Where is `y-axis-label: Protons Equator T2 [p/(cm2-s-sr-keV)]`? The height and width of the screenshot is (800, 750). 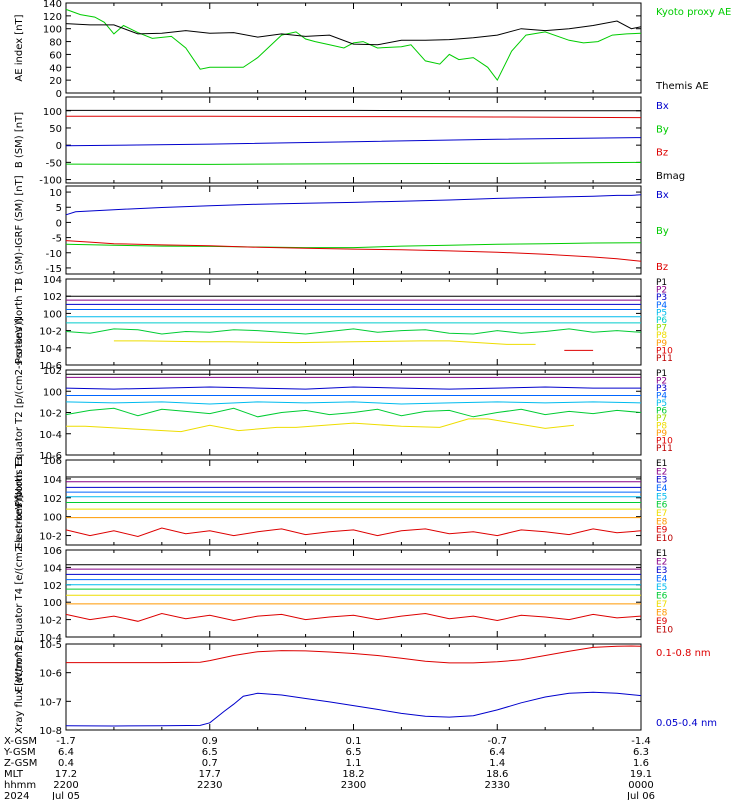
y-axis-label: Protons Equator T2 [p/(cm2-s-sr-keV)] is located at coordinates (19, 412).